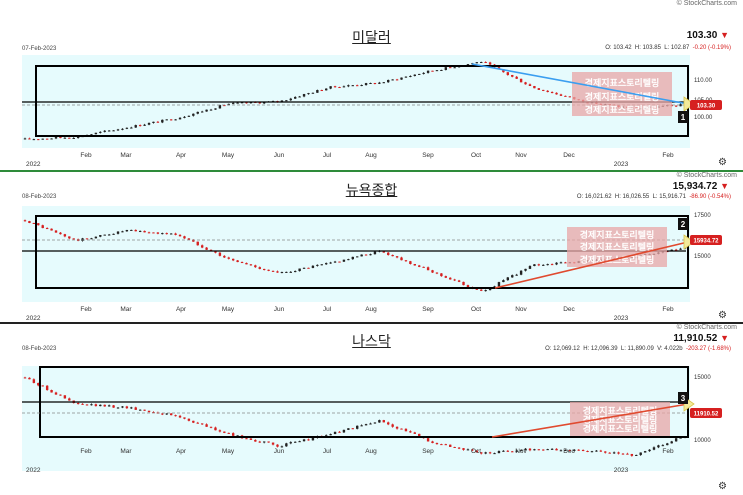 The image size is (743, 495). Describe the element at coordinates (39, 349) in the screenshot. I see `chart-date: 08-Feb-2023` at that location.